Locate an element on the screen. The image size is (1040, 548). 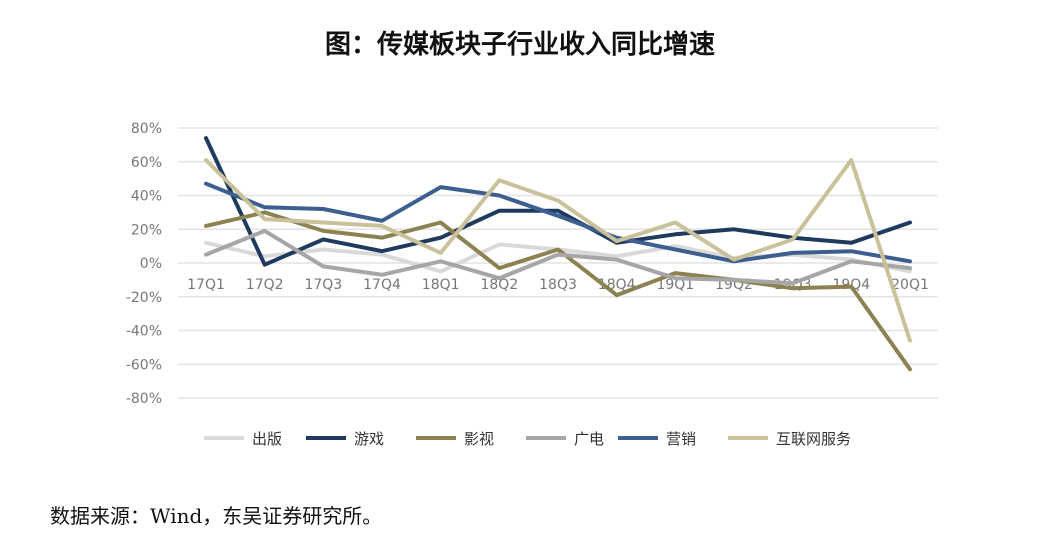
legend-label: 广电 is located at coordinates (589, 439).